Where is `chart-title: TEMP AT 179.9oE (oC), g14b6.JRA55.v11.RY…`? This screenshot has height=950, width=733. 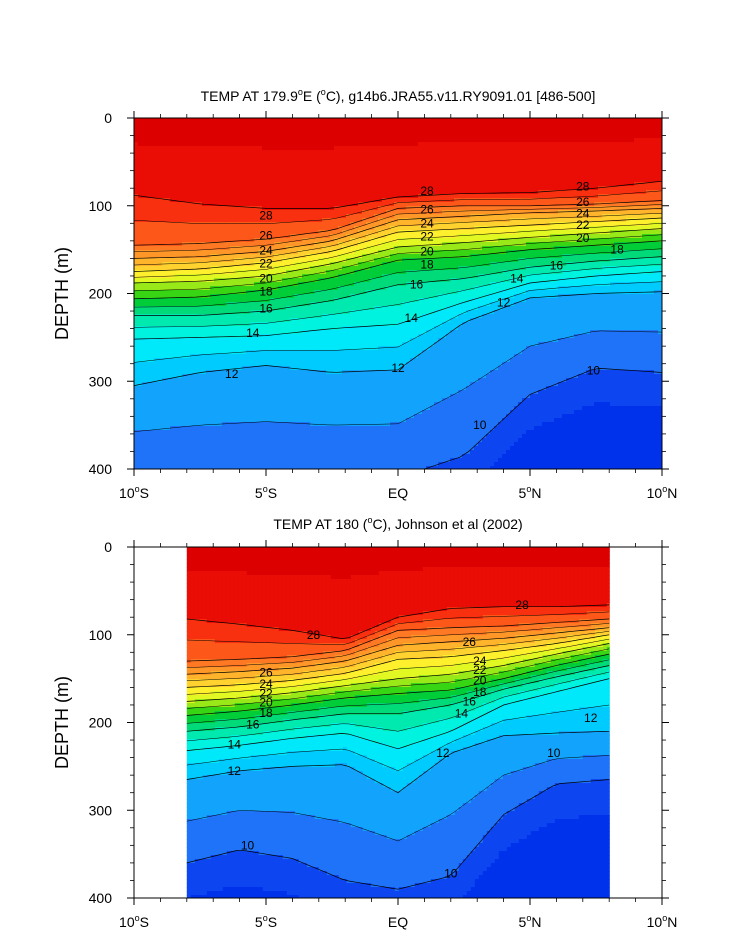 chart-title: TEMP AT 179.9oE (oC), g14b6.JRA55.v11.RY… is located at coordinates (398, 95).